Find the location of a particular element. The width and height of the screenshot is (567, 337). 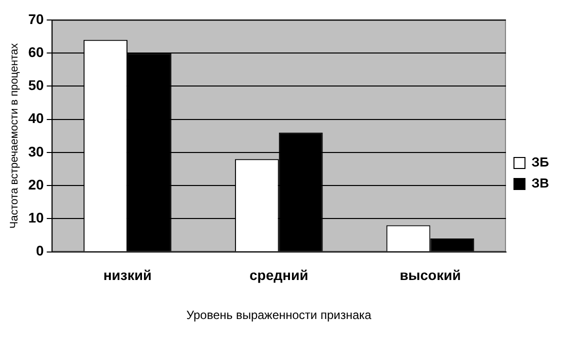

x-tick-label: низкий is located at coordinates (127, 275).